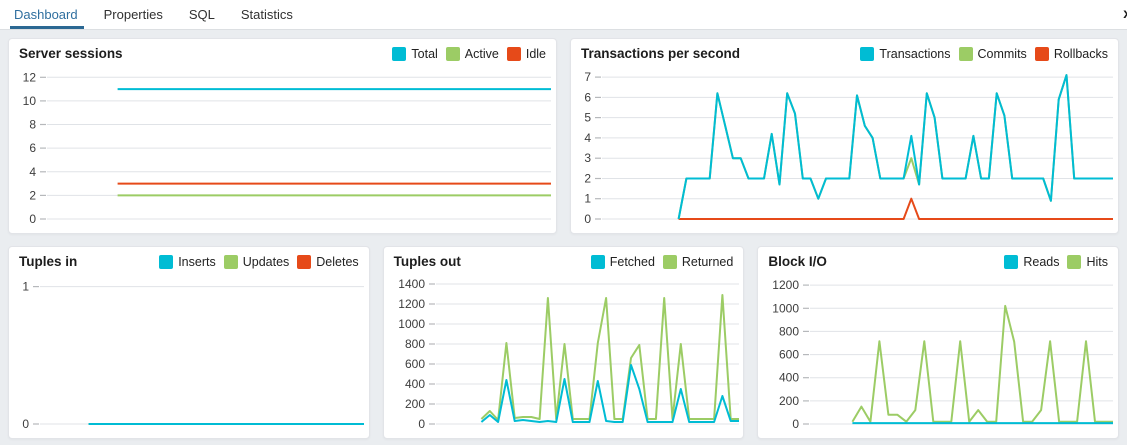  Describe the element at coordinates (1125, 13) in the screenshot. I see `close-icon: x` at that location.